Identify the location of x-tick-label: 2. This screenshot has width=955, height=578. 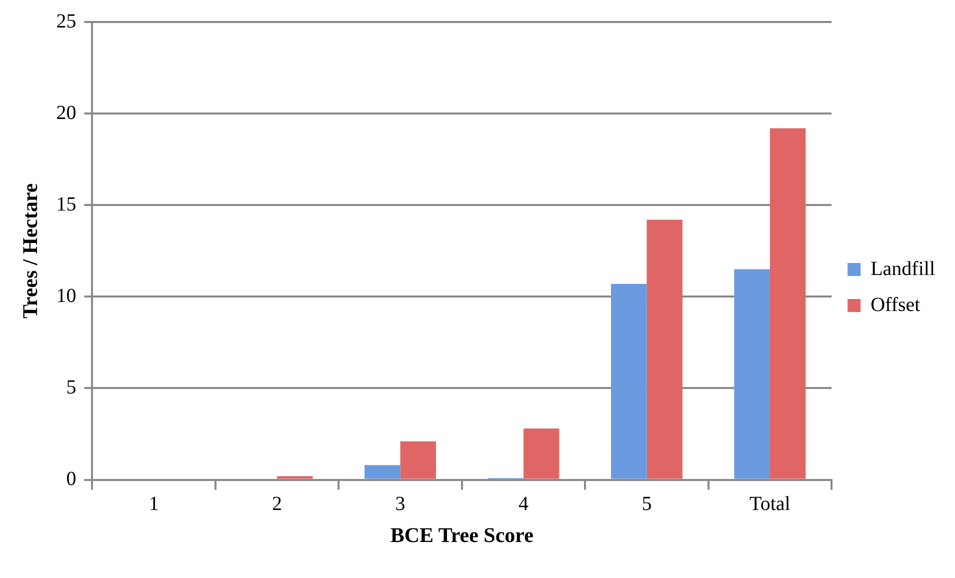
(277, 504).